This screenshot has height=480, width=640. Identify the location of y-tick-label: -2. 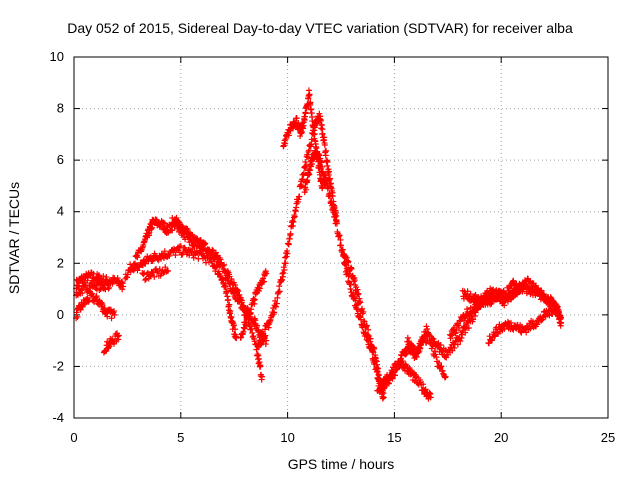
(58, 365).